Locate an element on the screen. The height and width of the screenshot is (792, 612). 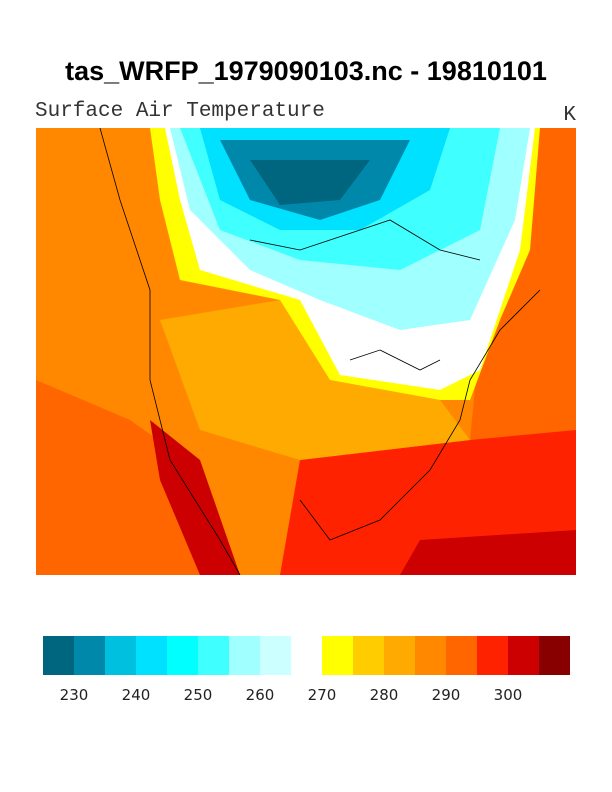
colorbar: 230 240 250 260 270 280 290 300 is located at coordinates (306, 670).